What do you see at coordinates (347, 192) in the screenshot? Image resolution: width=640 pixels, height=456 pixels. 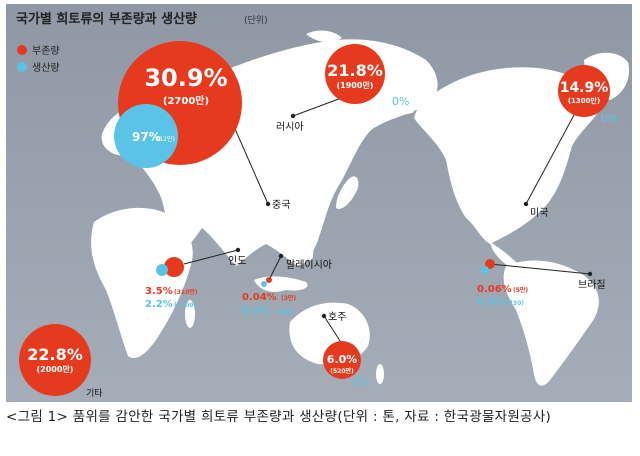 I see `land-japan` at bounding box center [347, 192].